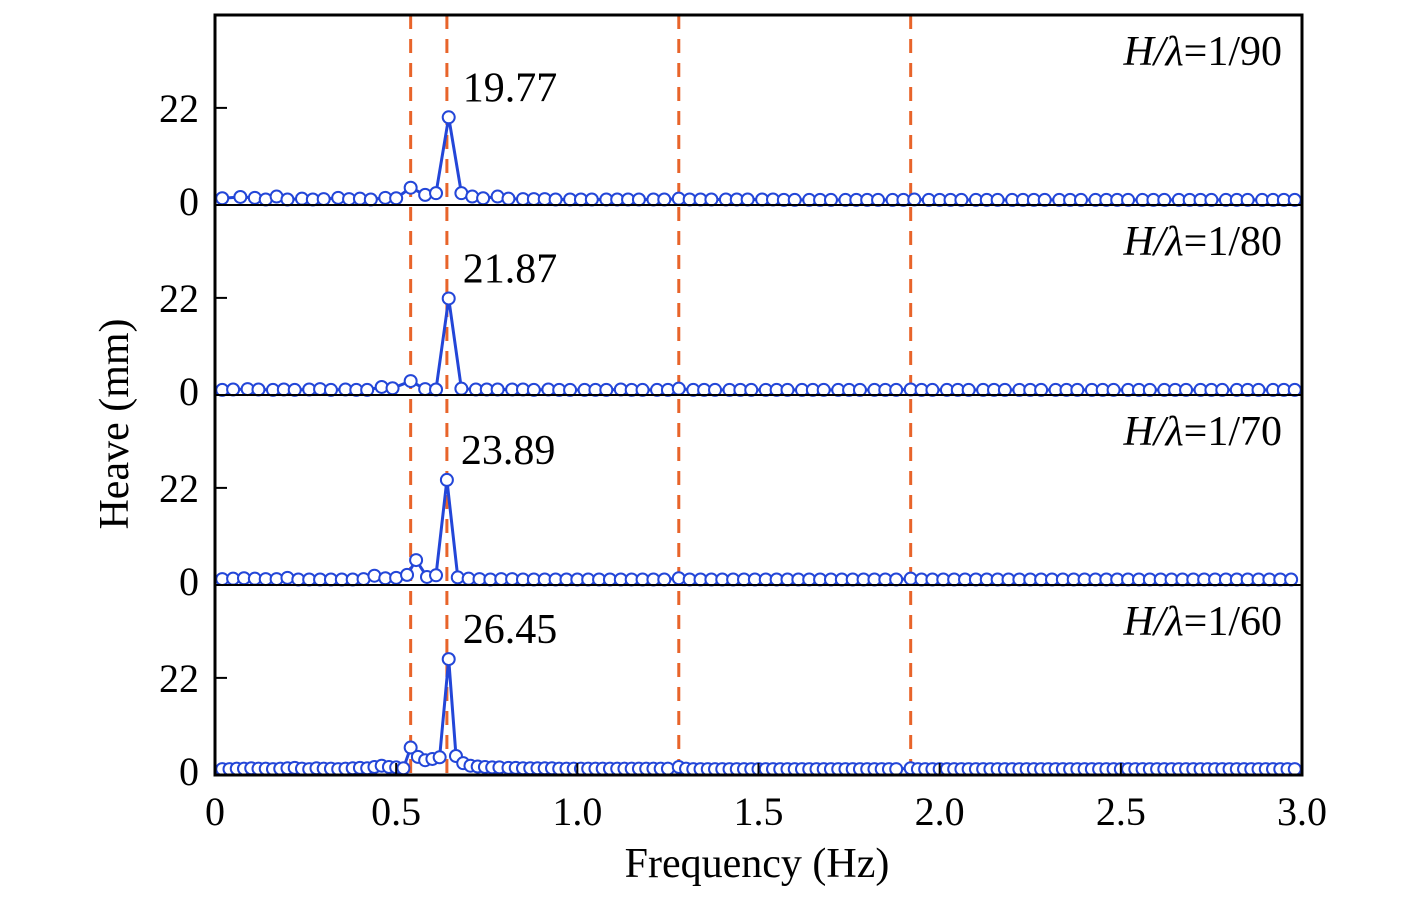 The image size is (1419, 907). What do you see at coordinates (1233, 622) in the screenshot?
I see `panel-label-value: =1/60` at bounding box center [1233, 622].